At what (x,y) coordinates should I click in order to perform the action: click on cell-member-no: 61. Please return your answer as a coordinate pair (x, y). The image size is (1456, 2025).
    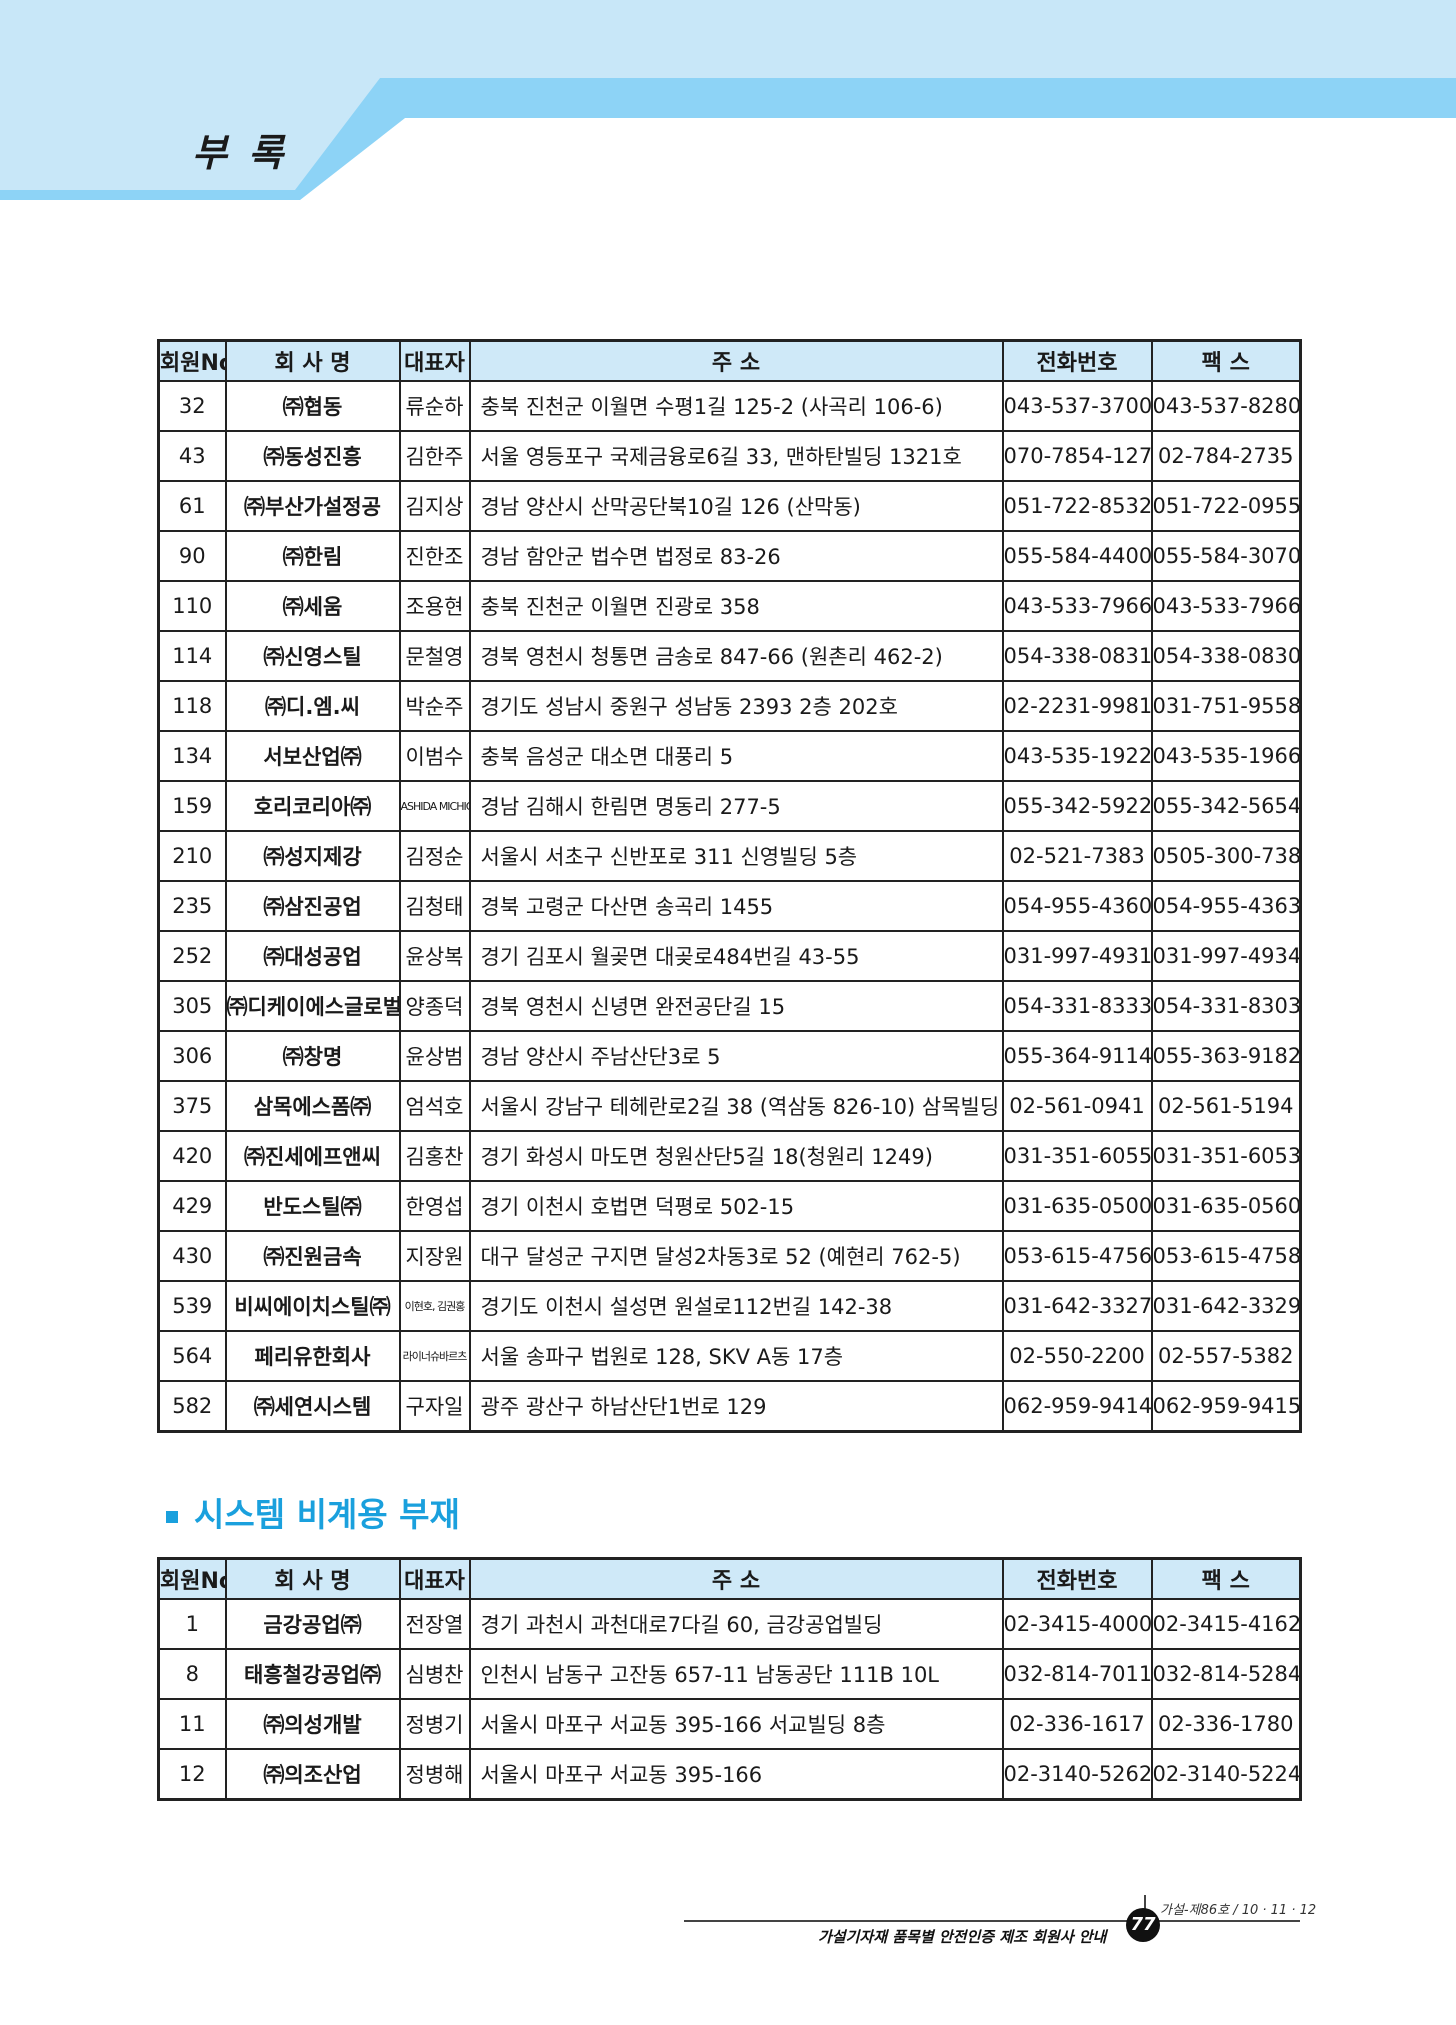
    Looking at the image, I should click on (192, 506).